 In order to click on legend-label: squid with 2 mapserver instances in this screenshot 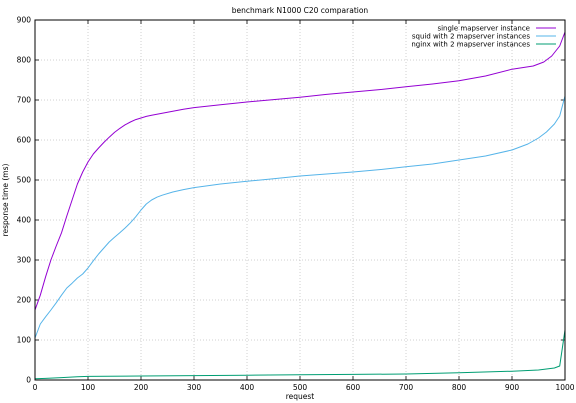, I will do `click(471, 37)`.